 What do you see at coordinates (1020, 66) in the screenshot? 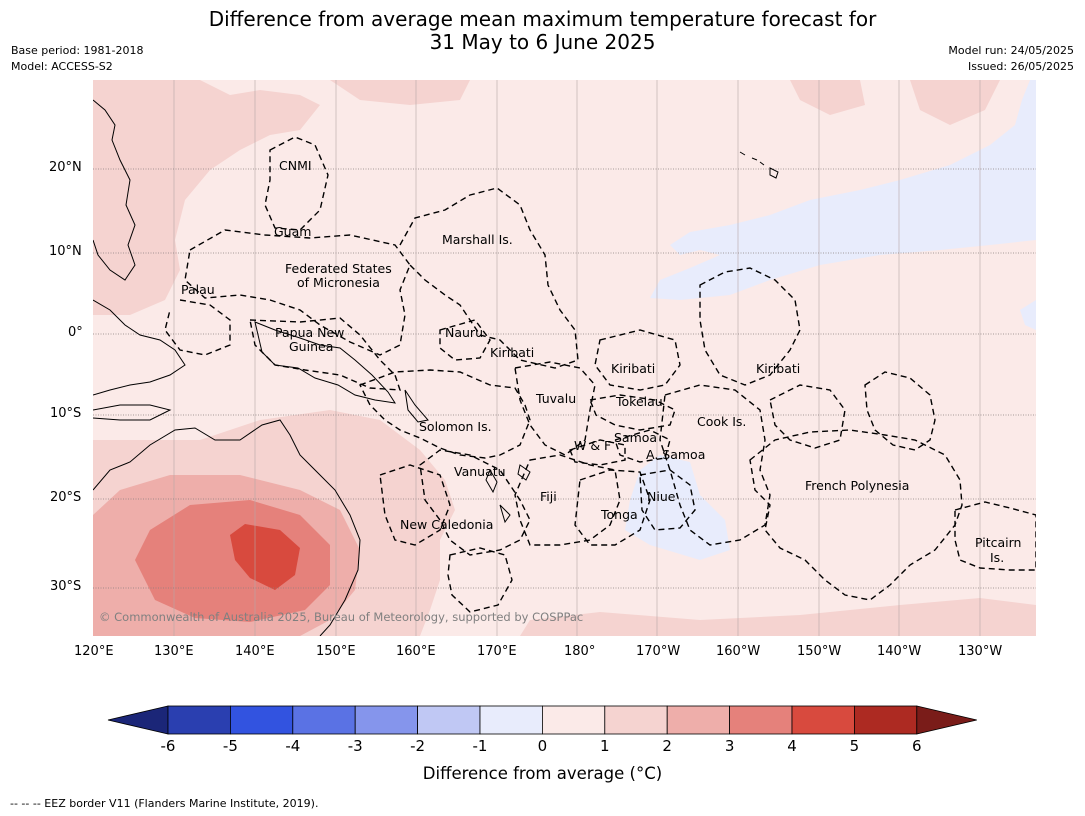
I see `issued-date: Issued: 26/05/2025` at bounding box center [1020, 66].